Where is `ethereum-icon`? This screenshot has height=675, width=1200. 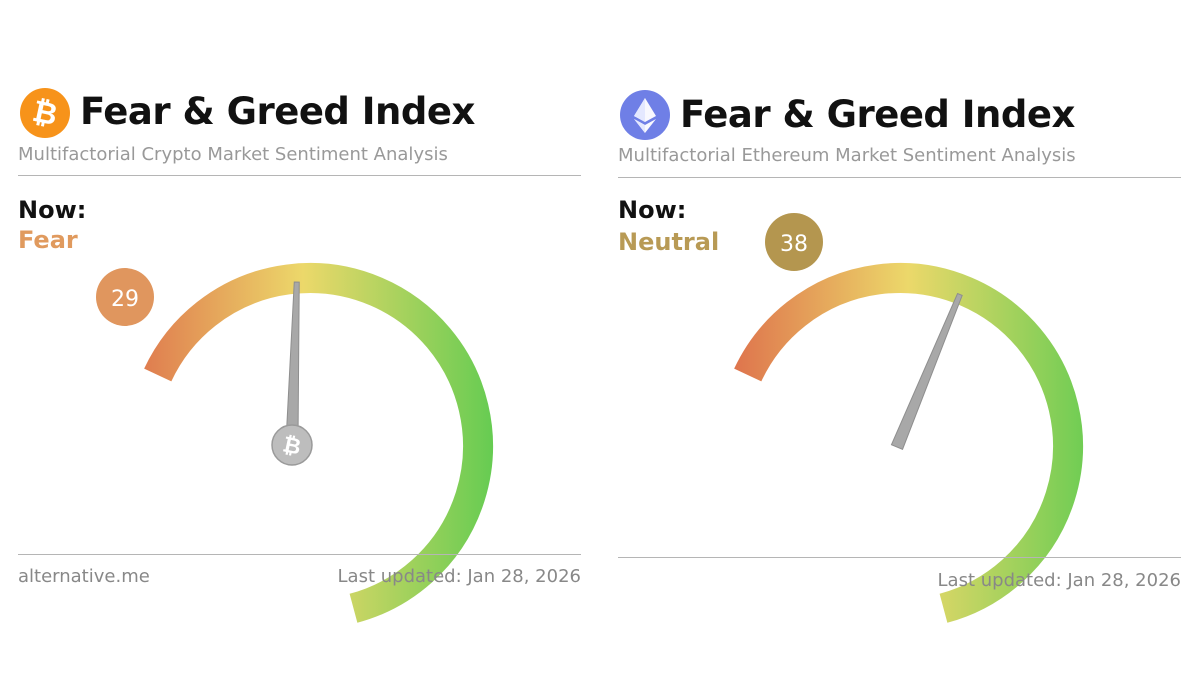
ethereum-icon is located at coordinates (645, 115).